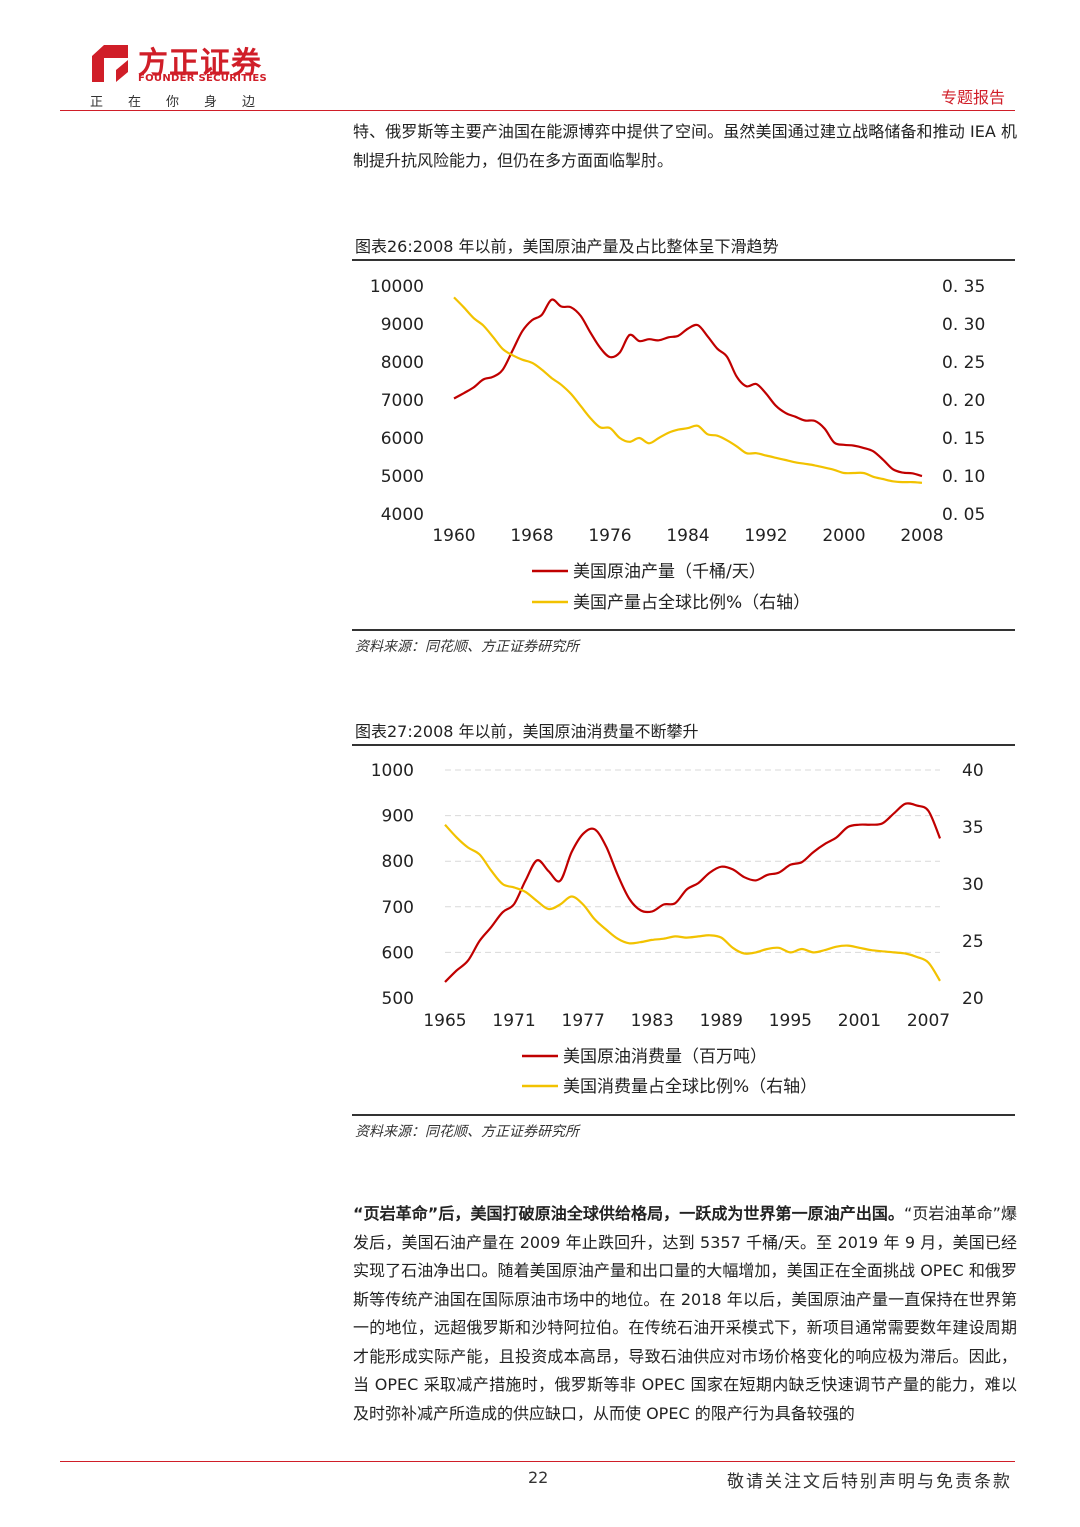  Describe the element at coordinates (973, 828) in the screenshot. I see `c27-y-right-tick-label: 35` at that location.